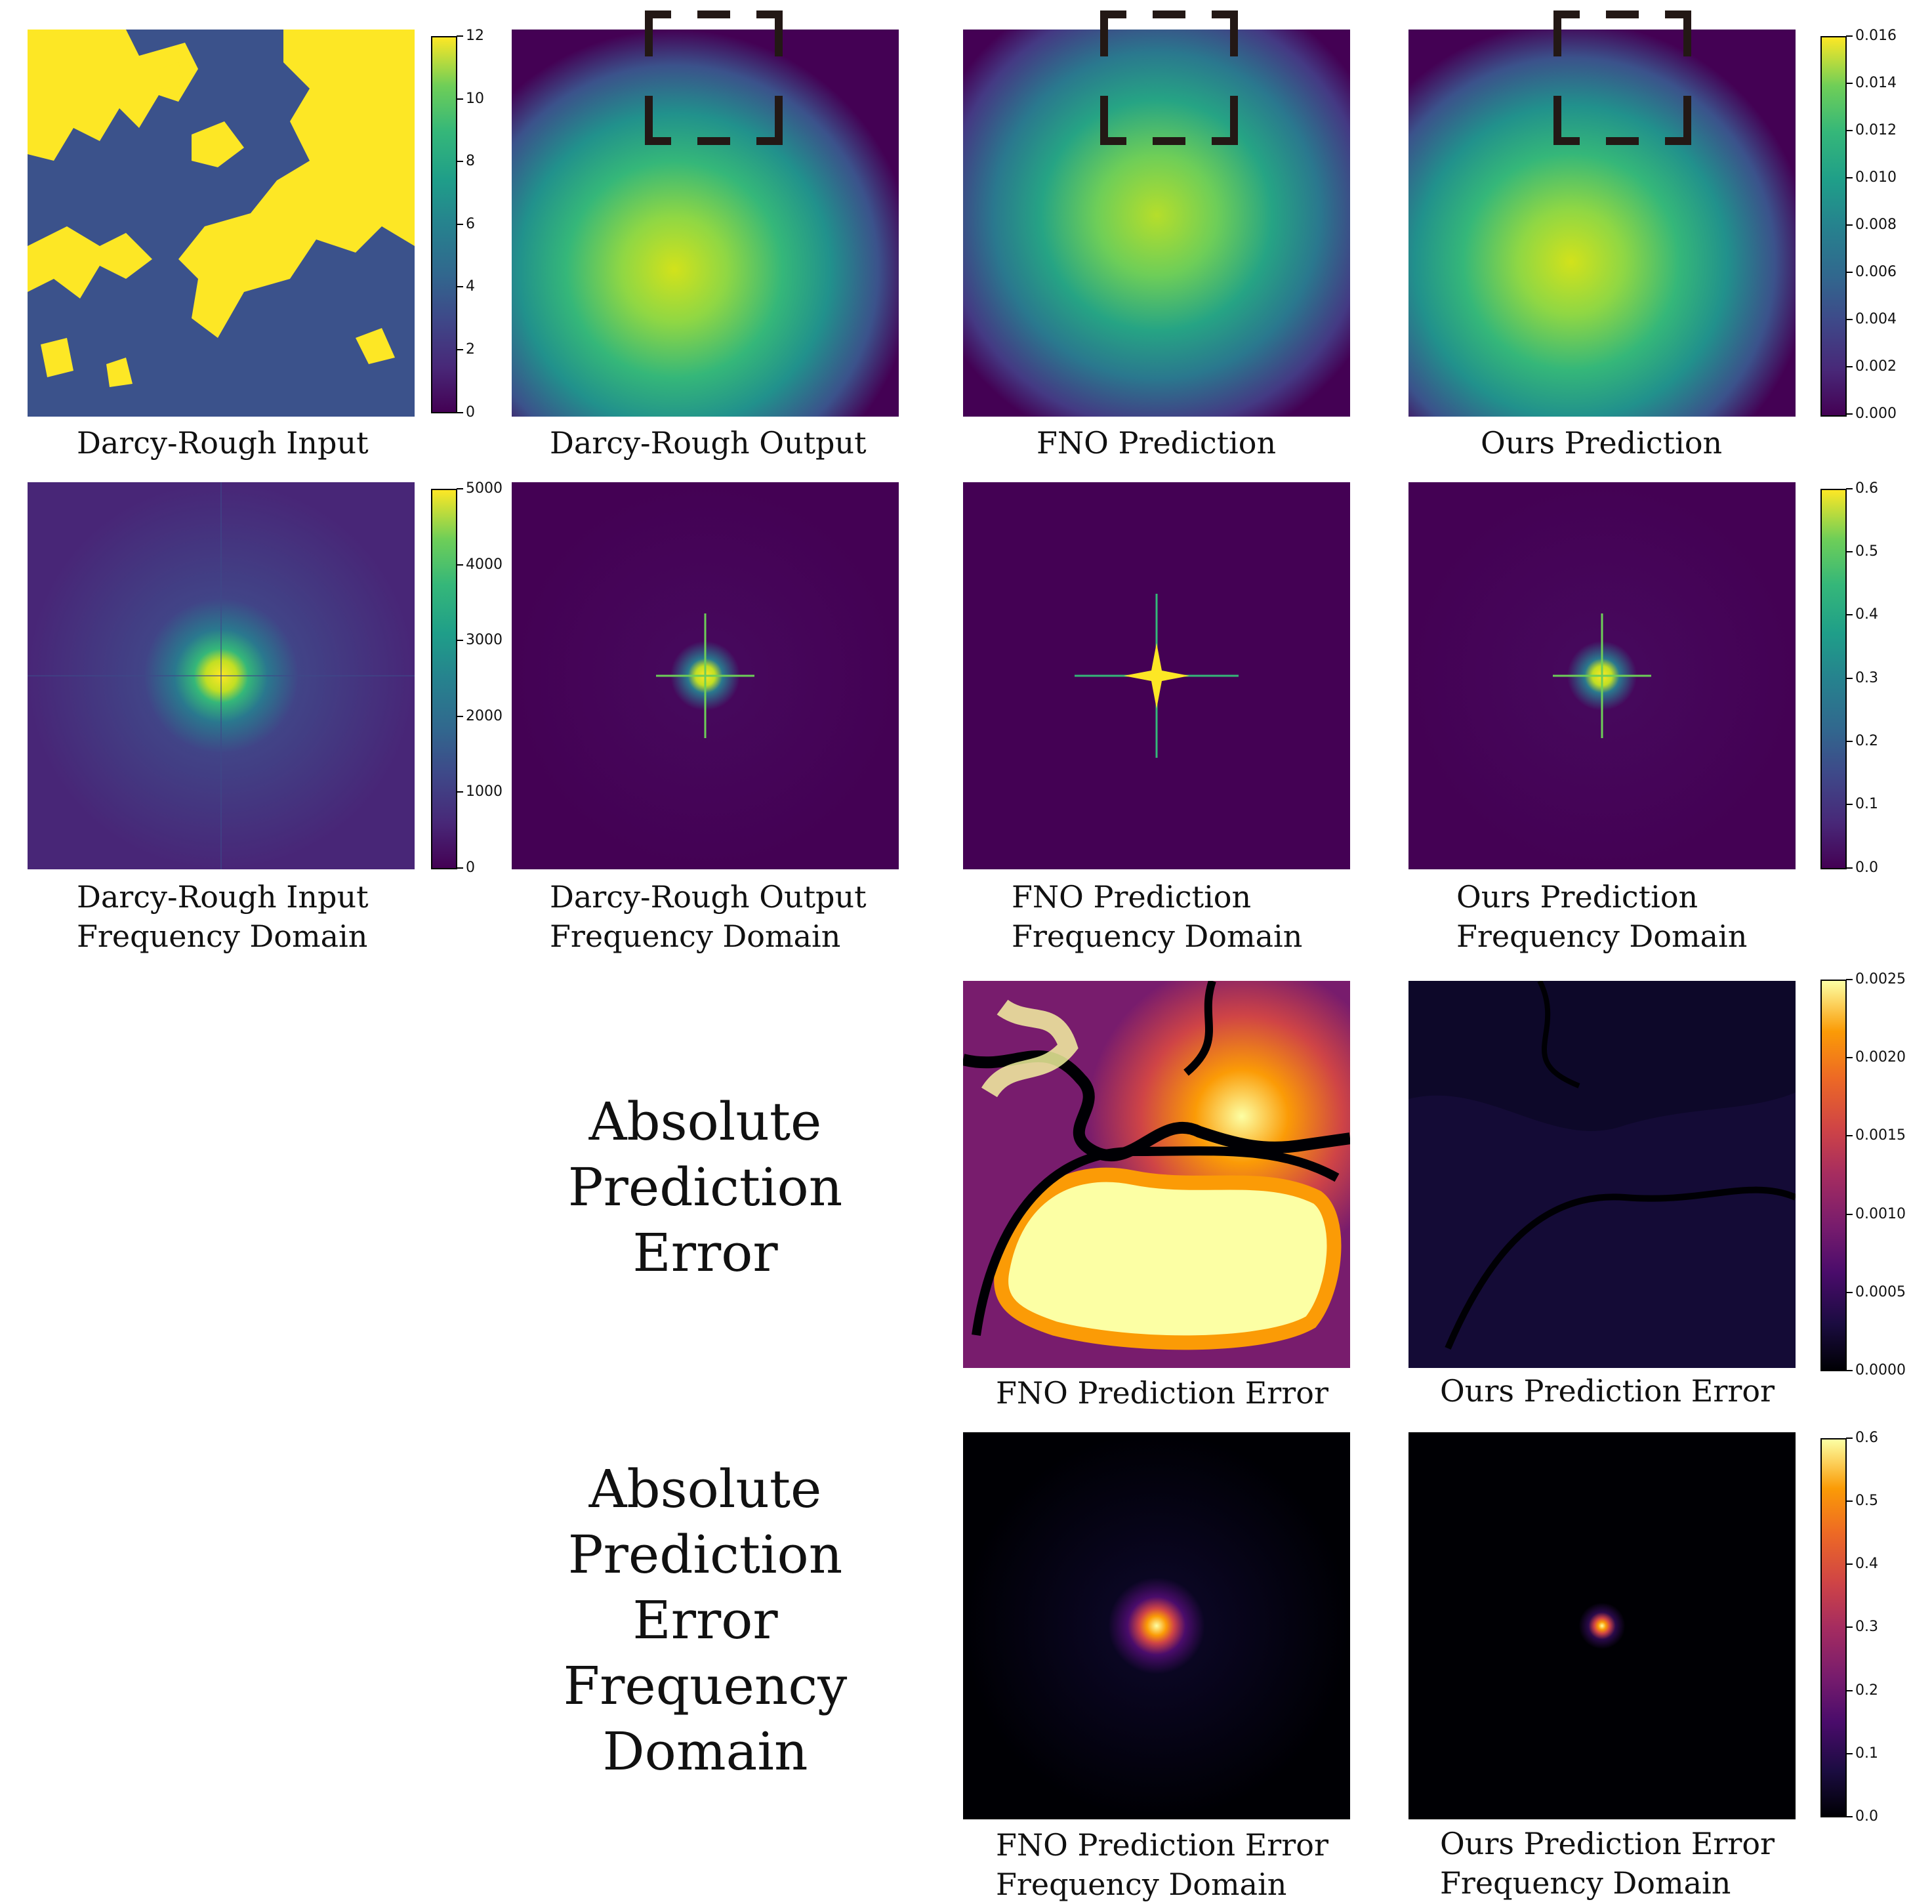  I want to click on error-freq-tick: 0.5, so click(1862, 1501).